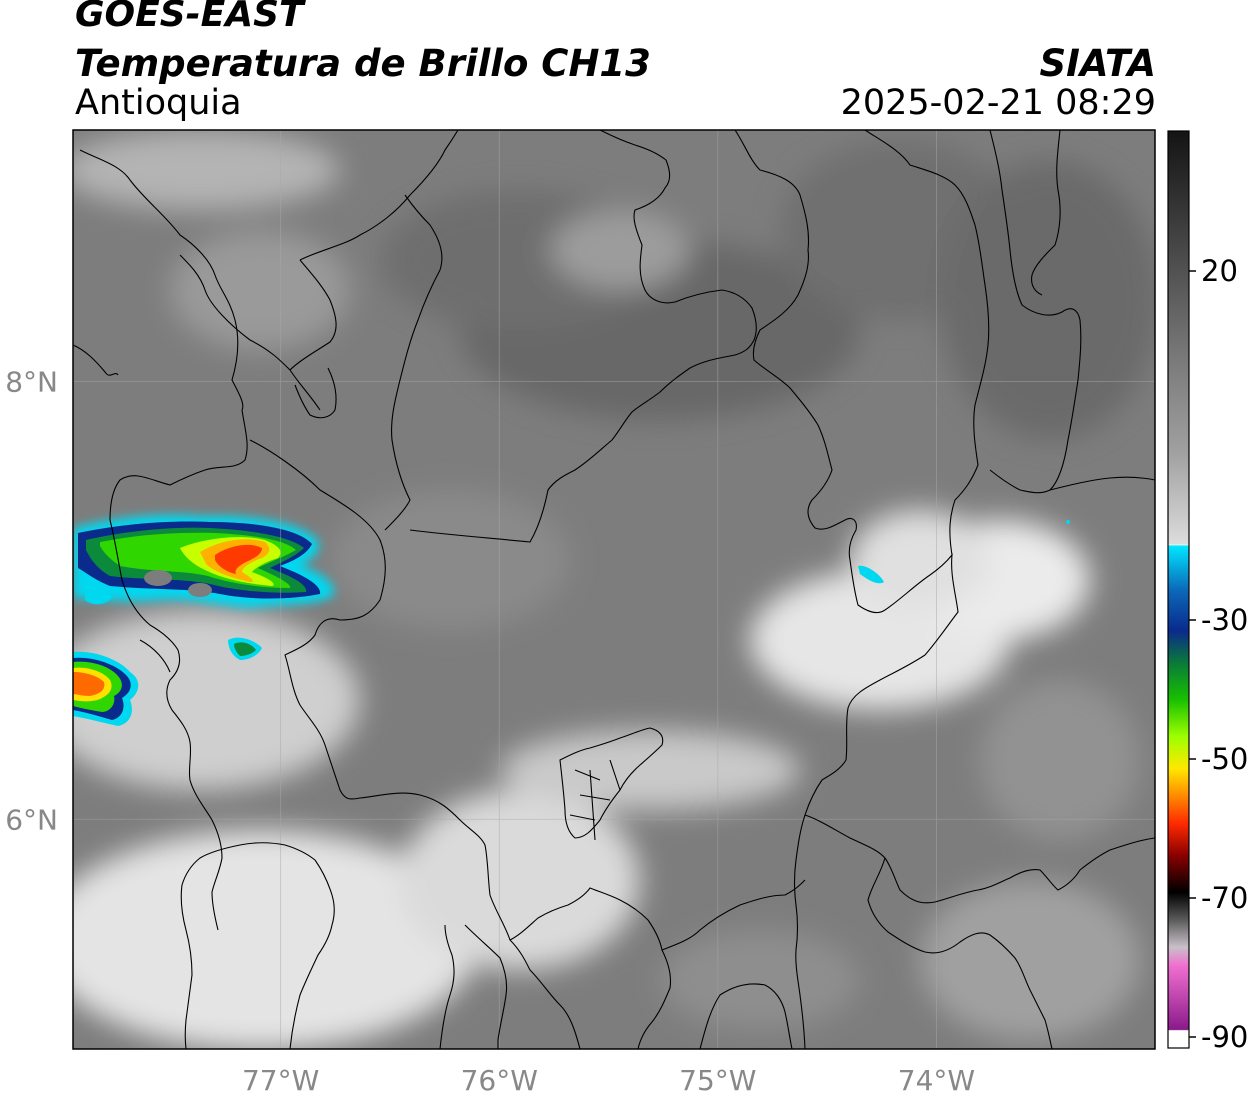 The width and height of the screenshot is (1252, 1099). Describe the element at coordinates (1178, 589) in the screenshot. I see `colorbar-gradient` at that location.